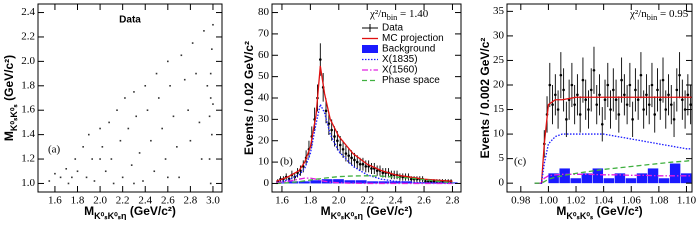 This screenshot has height=240, width=696. Describe the element at coordinates (520, 162) in the screenshot. I see `panel-label: (c)` at that location.